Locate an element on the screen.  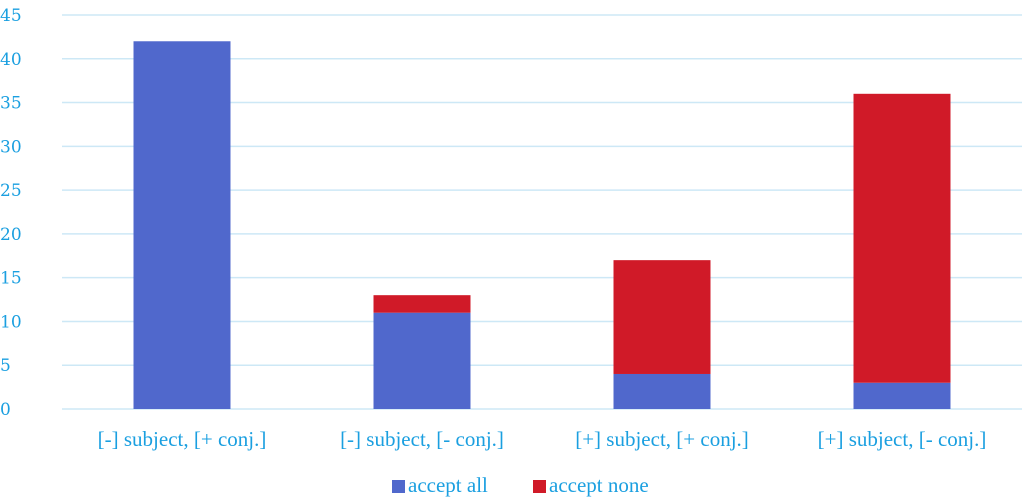
x-category-label: [-] subject, [+ conj.] is located at coordinates (182, 439).